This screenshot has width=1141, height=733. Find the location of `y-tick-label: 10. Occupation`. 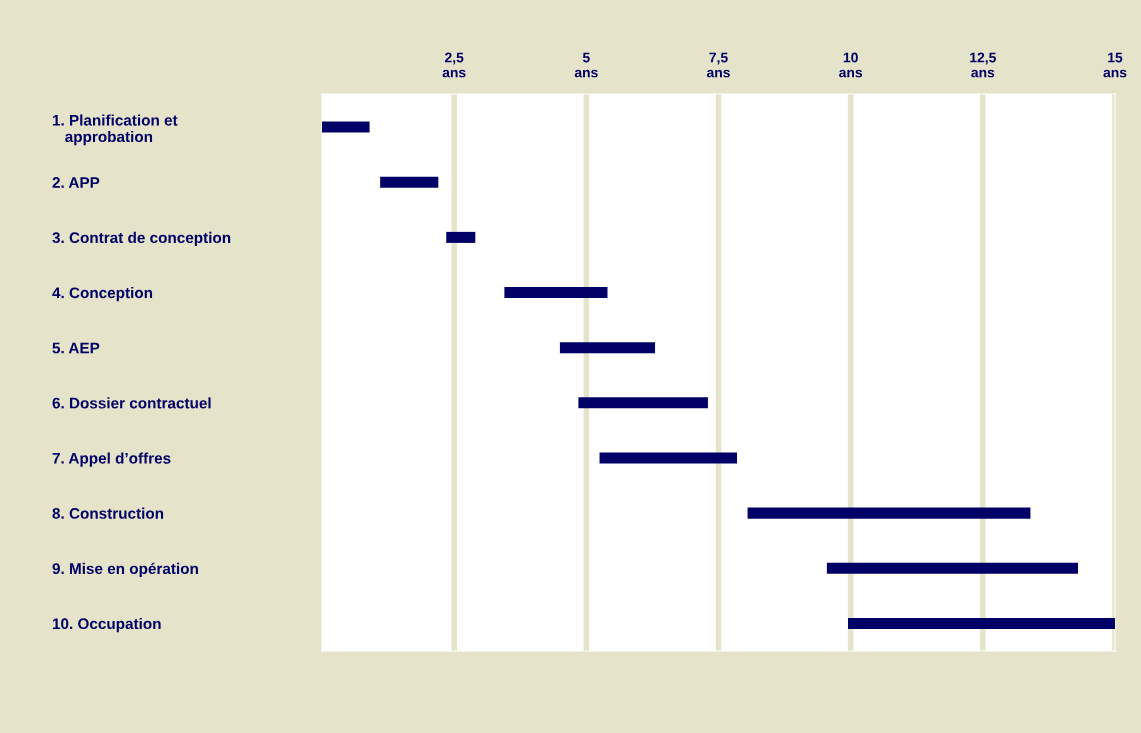

y-tick-label: 10. Occupation is located at coordinates (106, 625).